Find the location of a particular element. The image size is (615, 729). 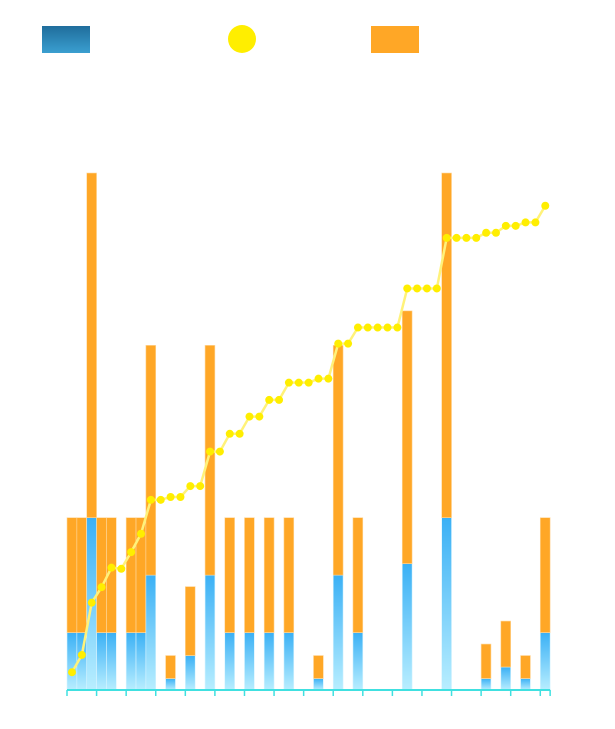

legend is located at coordinates (230, 39).